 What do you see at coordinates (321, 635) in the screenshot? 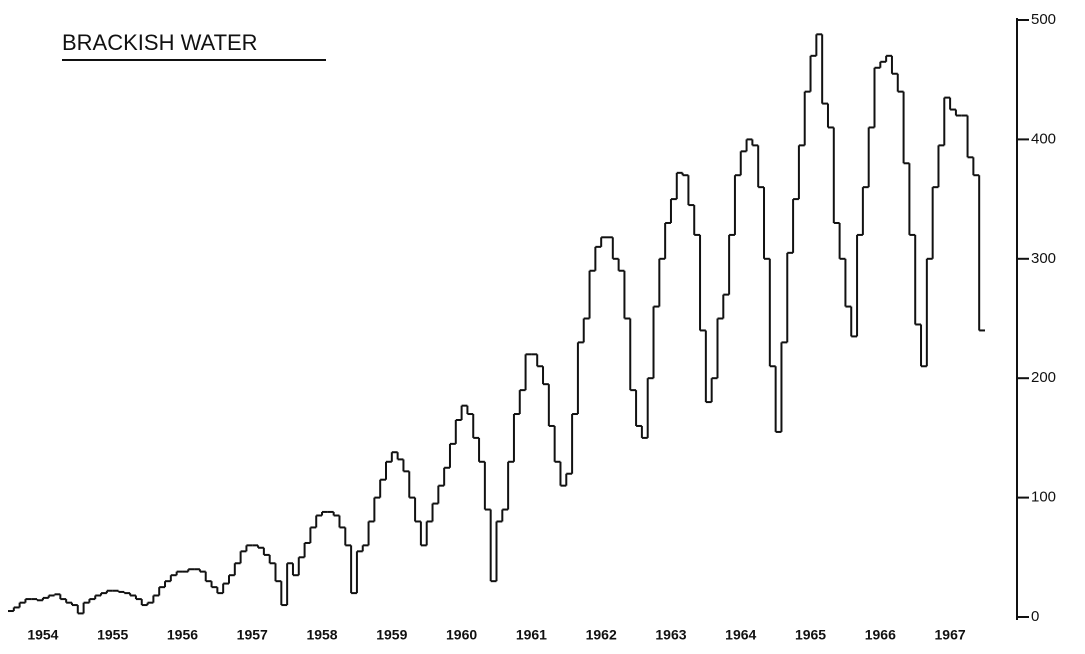
I see `x-tick-label: 1958` at bounding box center [321, 635].